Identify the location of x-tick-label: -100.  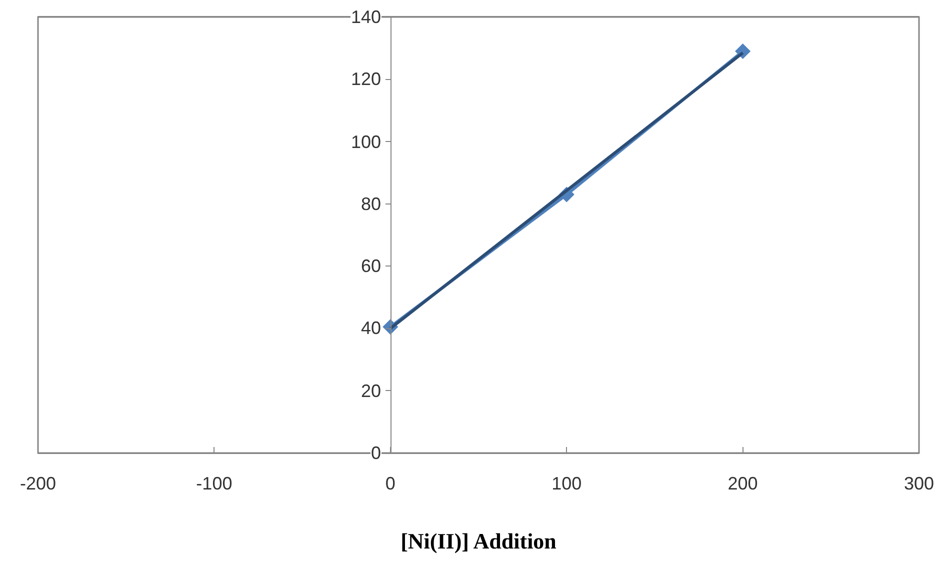
(214, 484).